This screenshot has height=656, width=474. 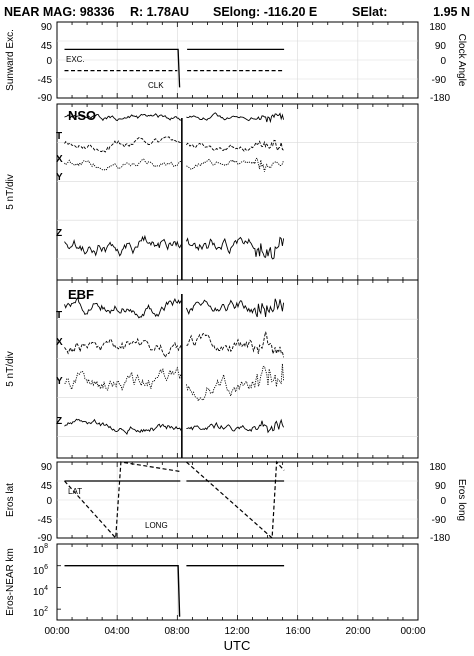 What do you see at coordinates (439, 520) in the screenshot?
I see `eros-long-ytick-3: -90` at bounding box center [439, 520].